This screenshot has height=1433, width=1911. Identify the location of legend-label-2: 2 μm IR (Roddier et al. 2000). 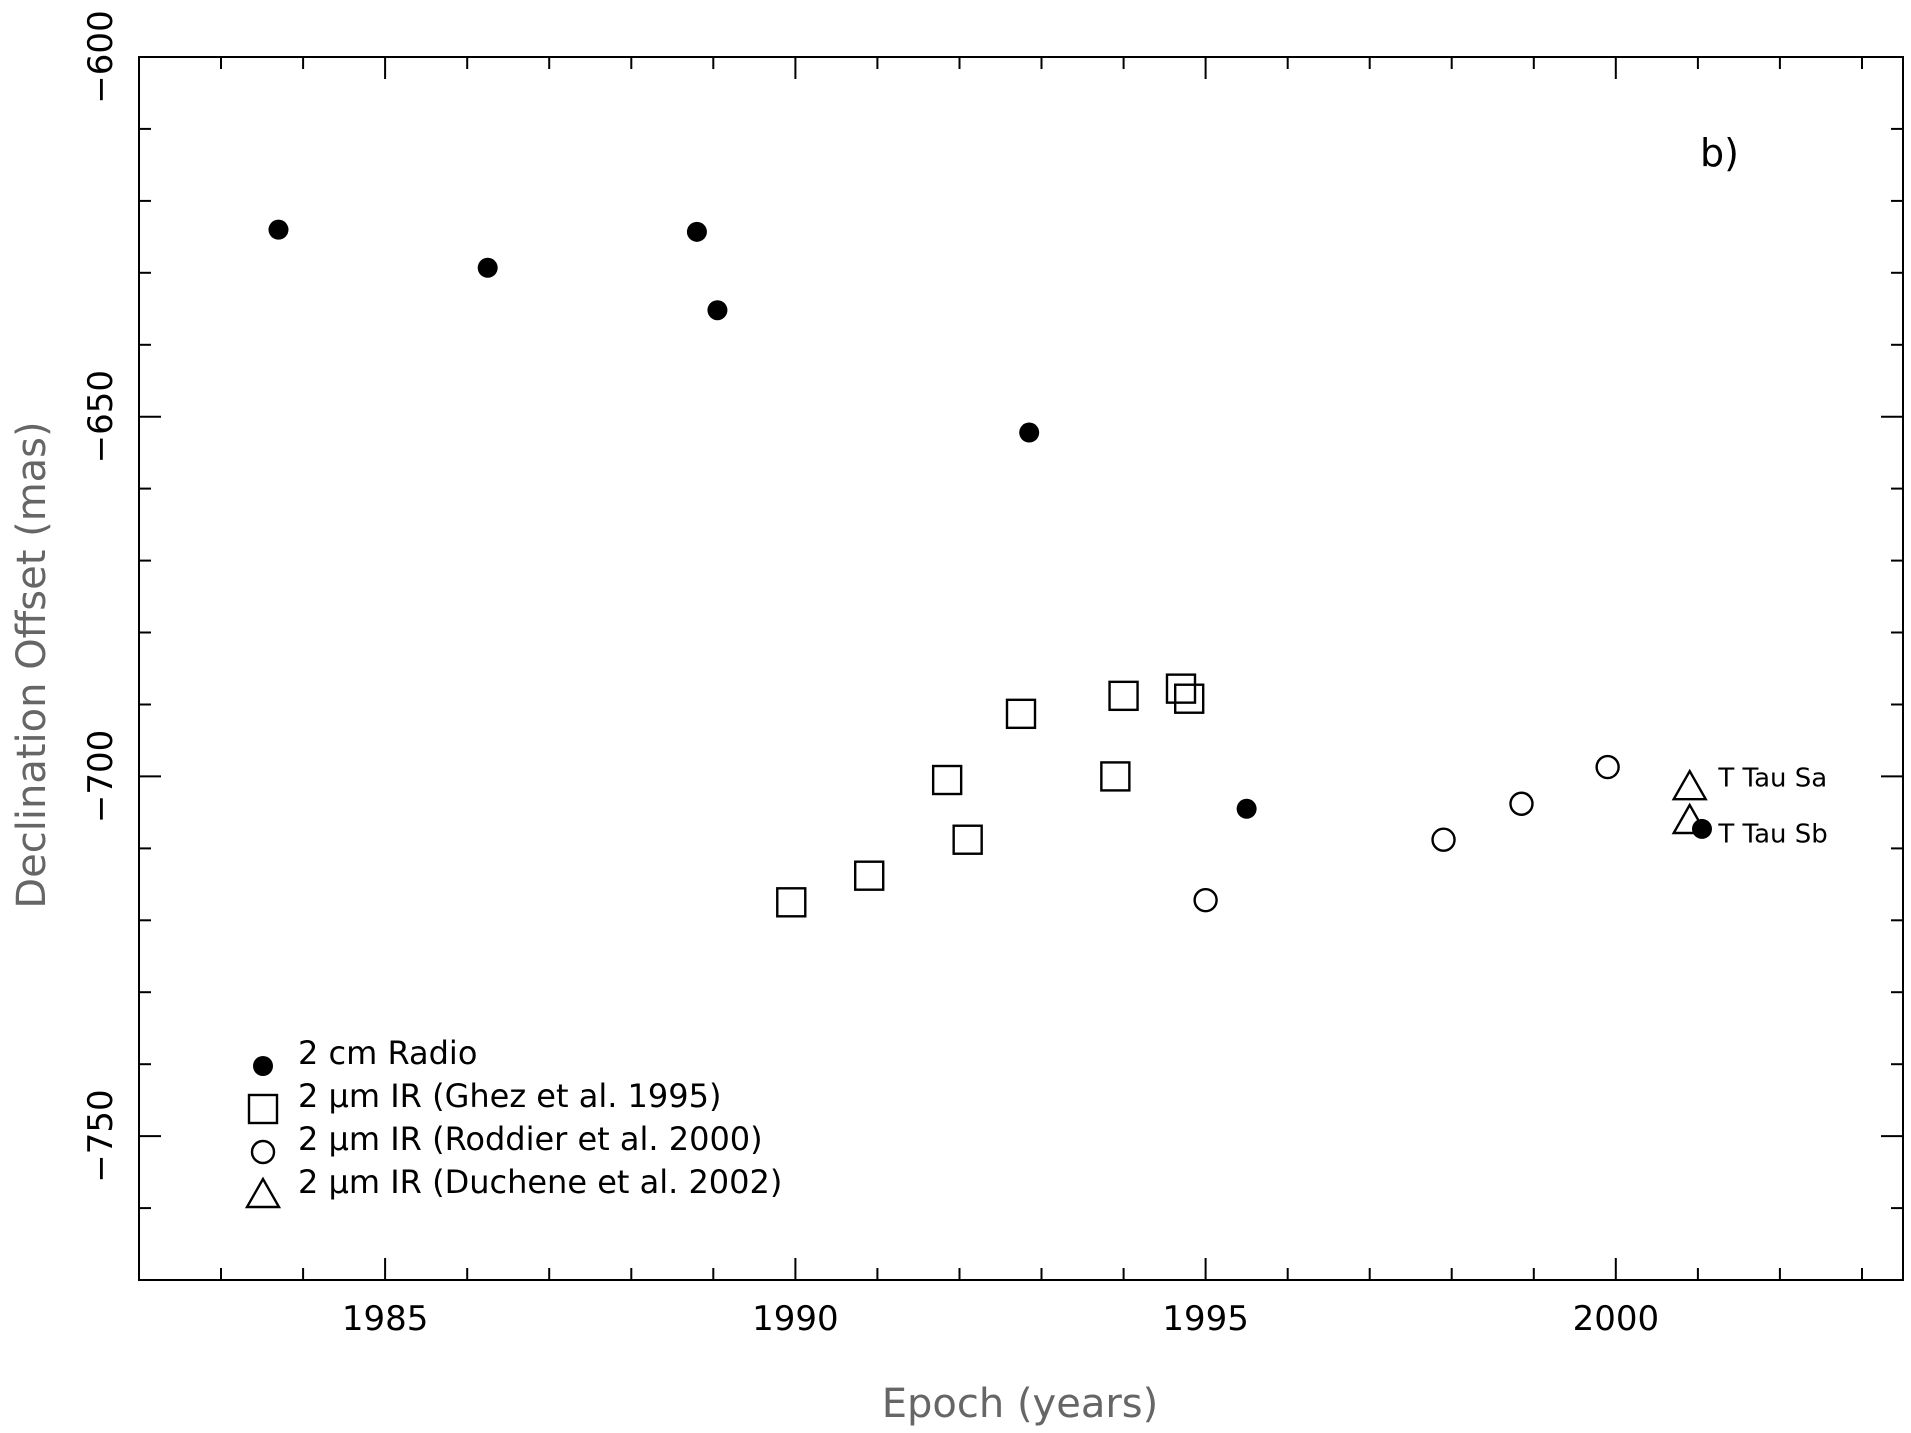
(530, 1139).